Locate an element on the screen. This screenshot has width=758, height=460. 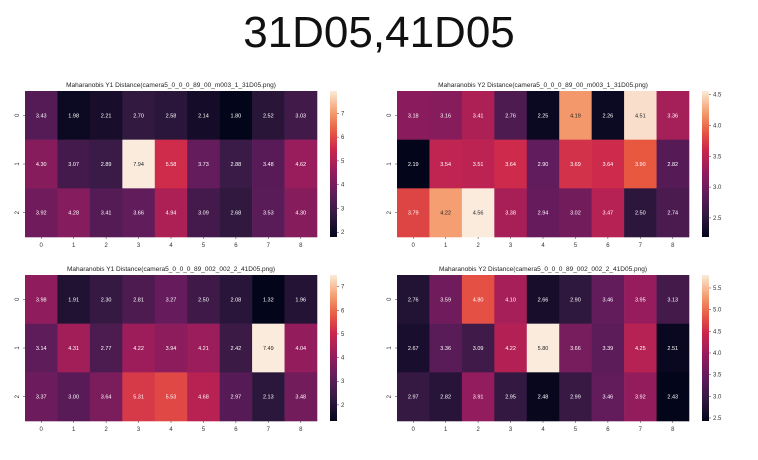
cell-label: 3.51 is located at coordinates (478, 165).